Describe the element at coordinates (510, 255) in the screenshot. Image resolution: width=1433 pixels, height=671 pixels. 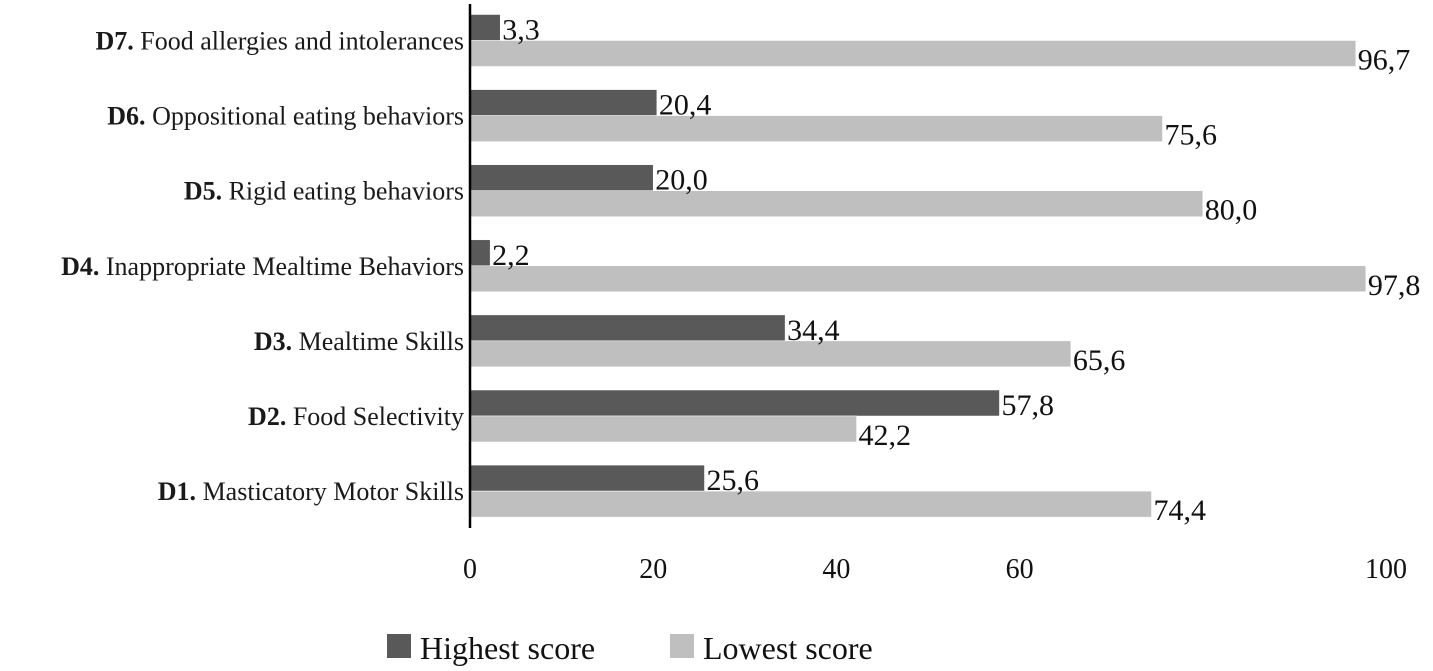
I see `data-label-highest: 2,2` at that location.